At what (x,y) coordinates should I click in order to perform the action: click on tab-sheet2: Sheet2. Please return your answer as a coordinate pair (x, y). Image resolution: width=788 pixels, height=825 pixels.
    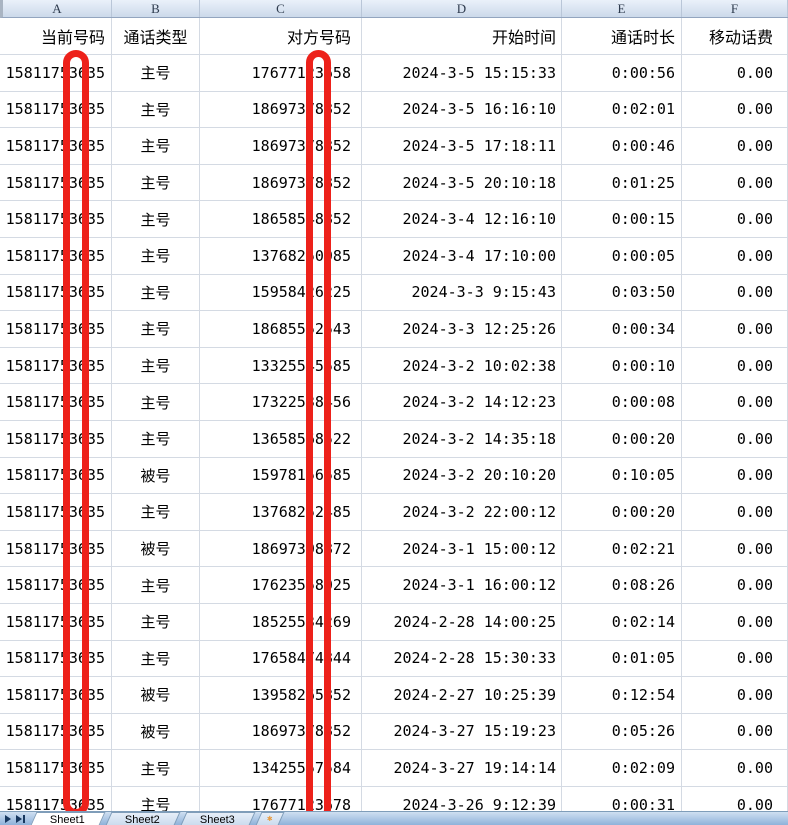
    Looking at the image, I should click on (141, 818).